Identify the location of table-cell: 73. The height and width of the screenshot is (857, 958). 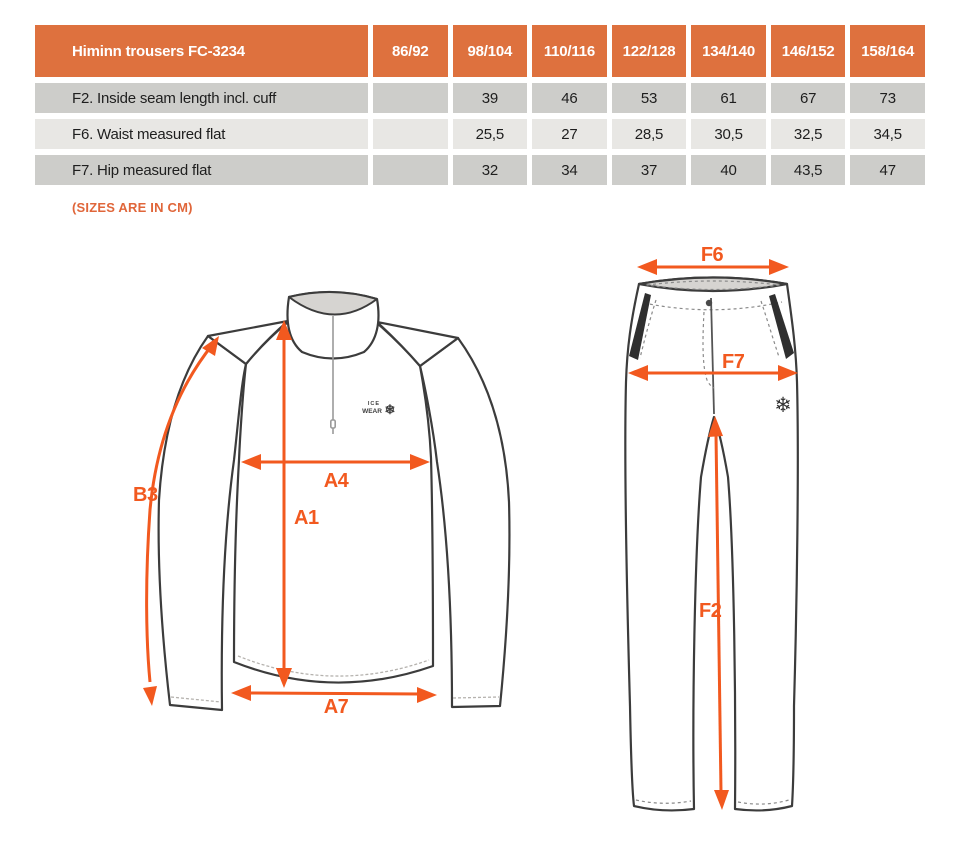
(887, 98).